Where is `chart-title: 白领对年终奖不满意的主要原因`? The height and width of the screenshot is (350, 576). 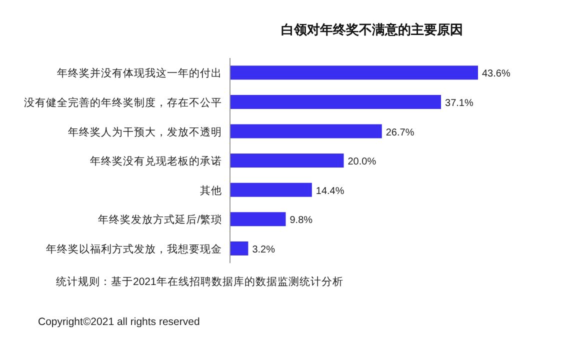 chart-title: 白领对年终奖不满意的主要原因 is located at coordinates (372, 29).